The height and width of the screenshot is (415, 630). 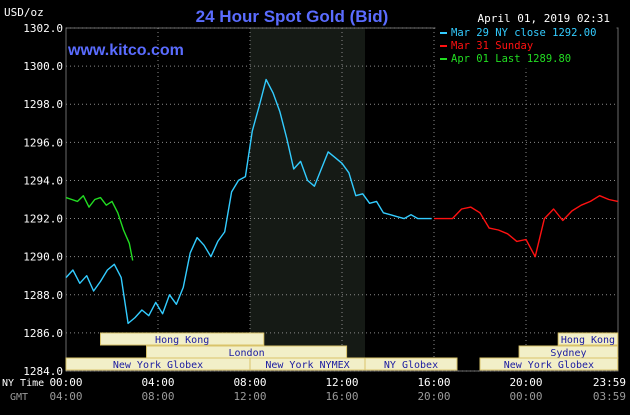 What do you see at coordinates (341, 382) in the screenshot?
I see `x-tick-label-ny: 12:00` at bounding box center [341, 382].